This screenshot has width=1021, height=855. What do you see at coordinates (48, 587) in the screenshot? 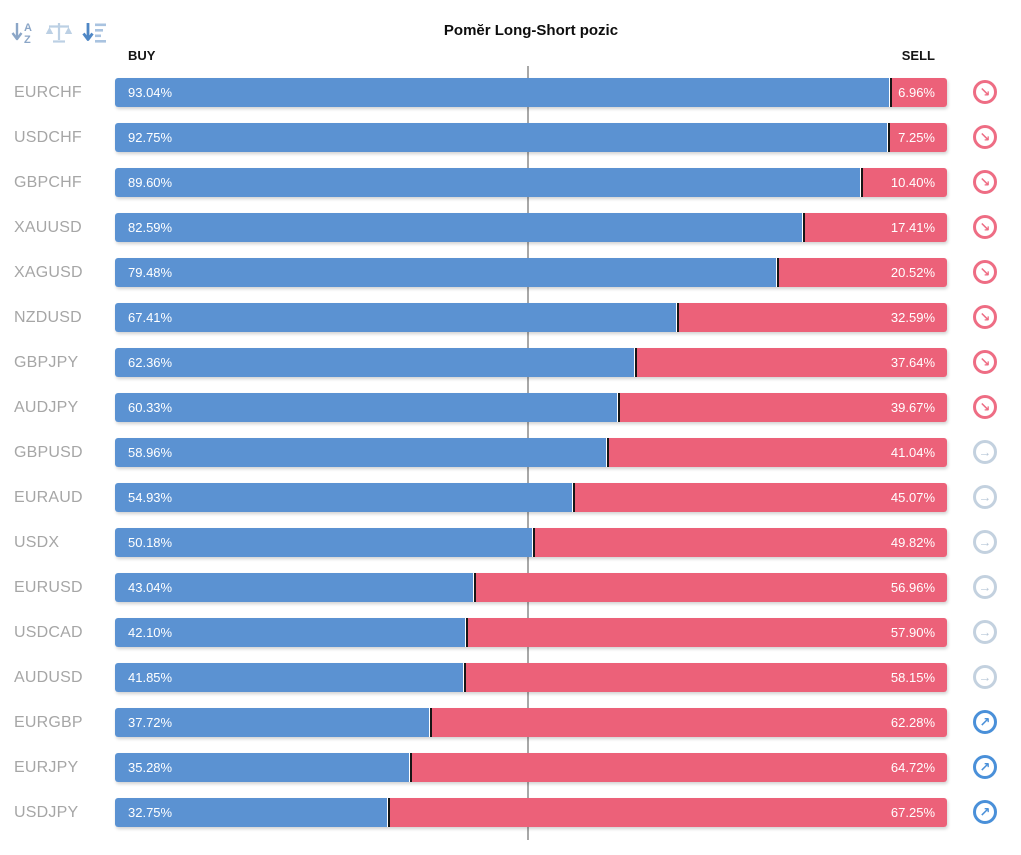
I see `pair-label: EURUSD` at bounding box center [48, 587].